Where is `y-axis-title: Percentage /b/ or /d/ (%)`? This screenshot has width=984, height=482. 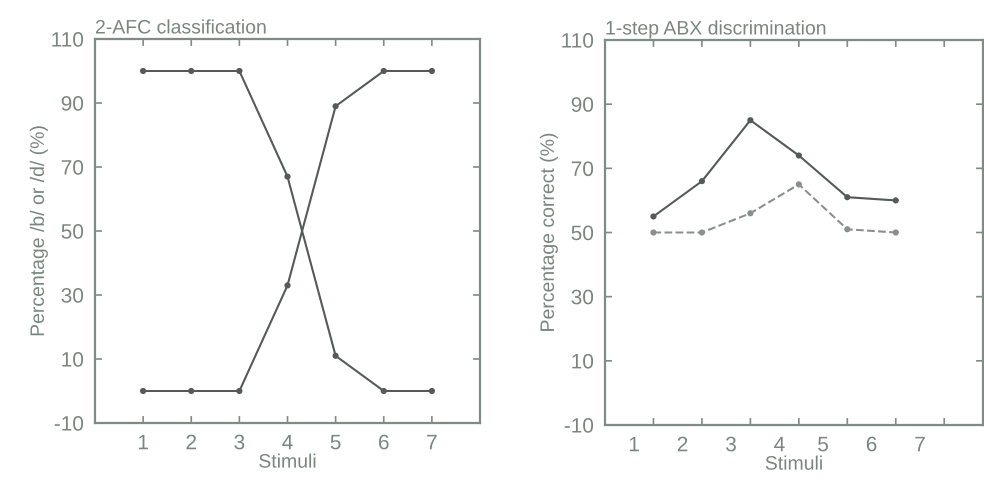
y-axis-title: Percentage /b/ or /d/ (%) is located at coordinates (39, 231).